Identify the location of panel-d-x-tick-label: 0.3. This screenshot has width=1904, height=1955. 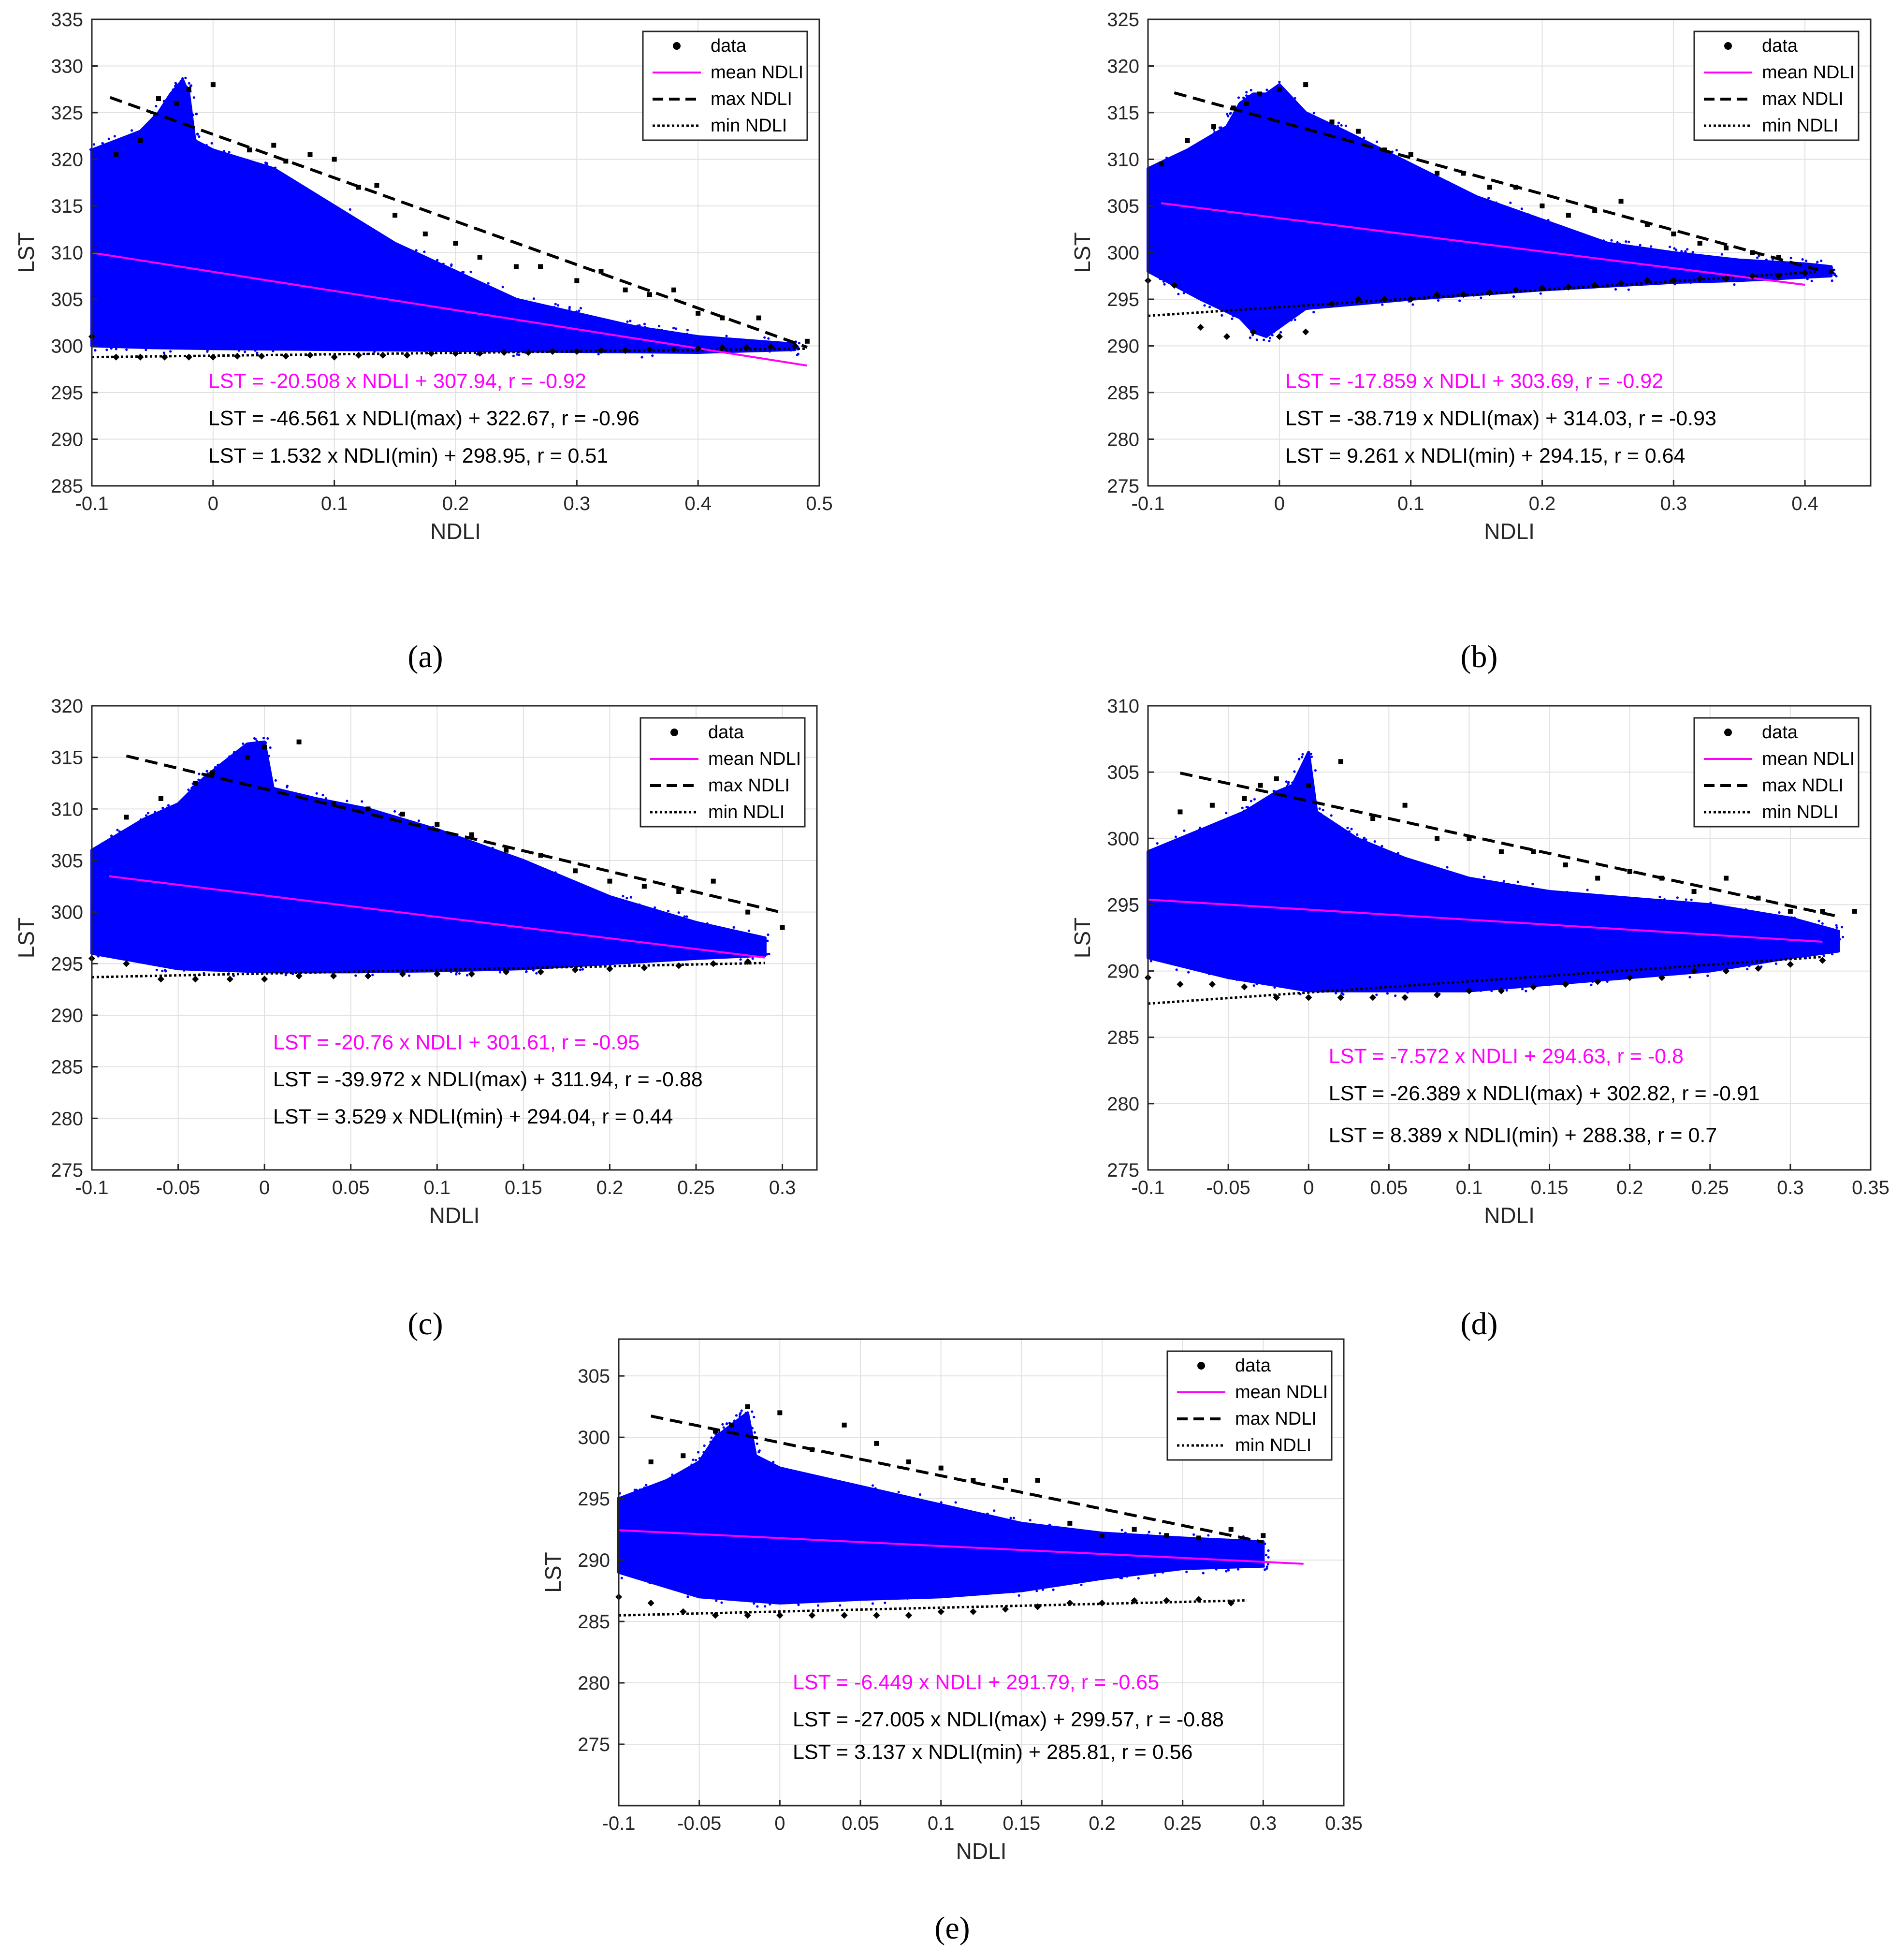
(1790, 1187).